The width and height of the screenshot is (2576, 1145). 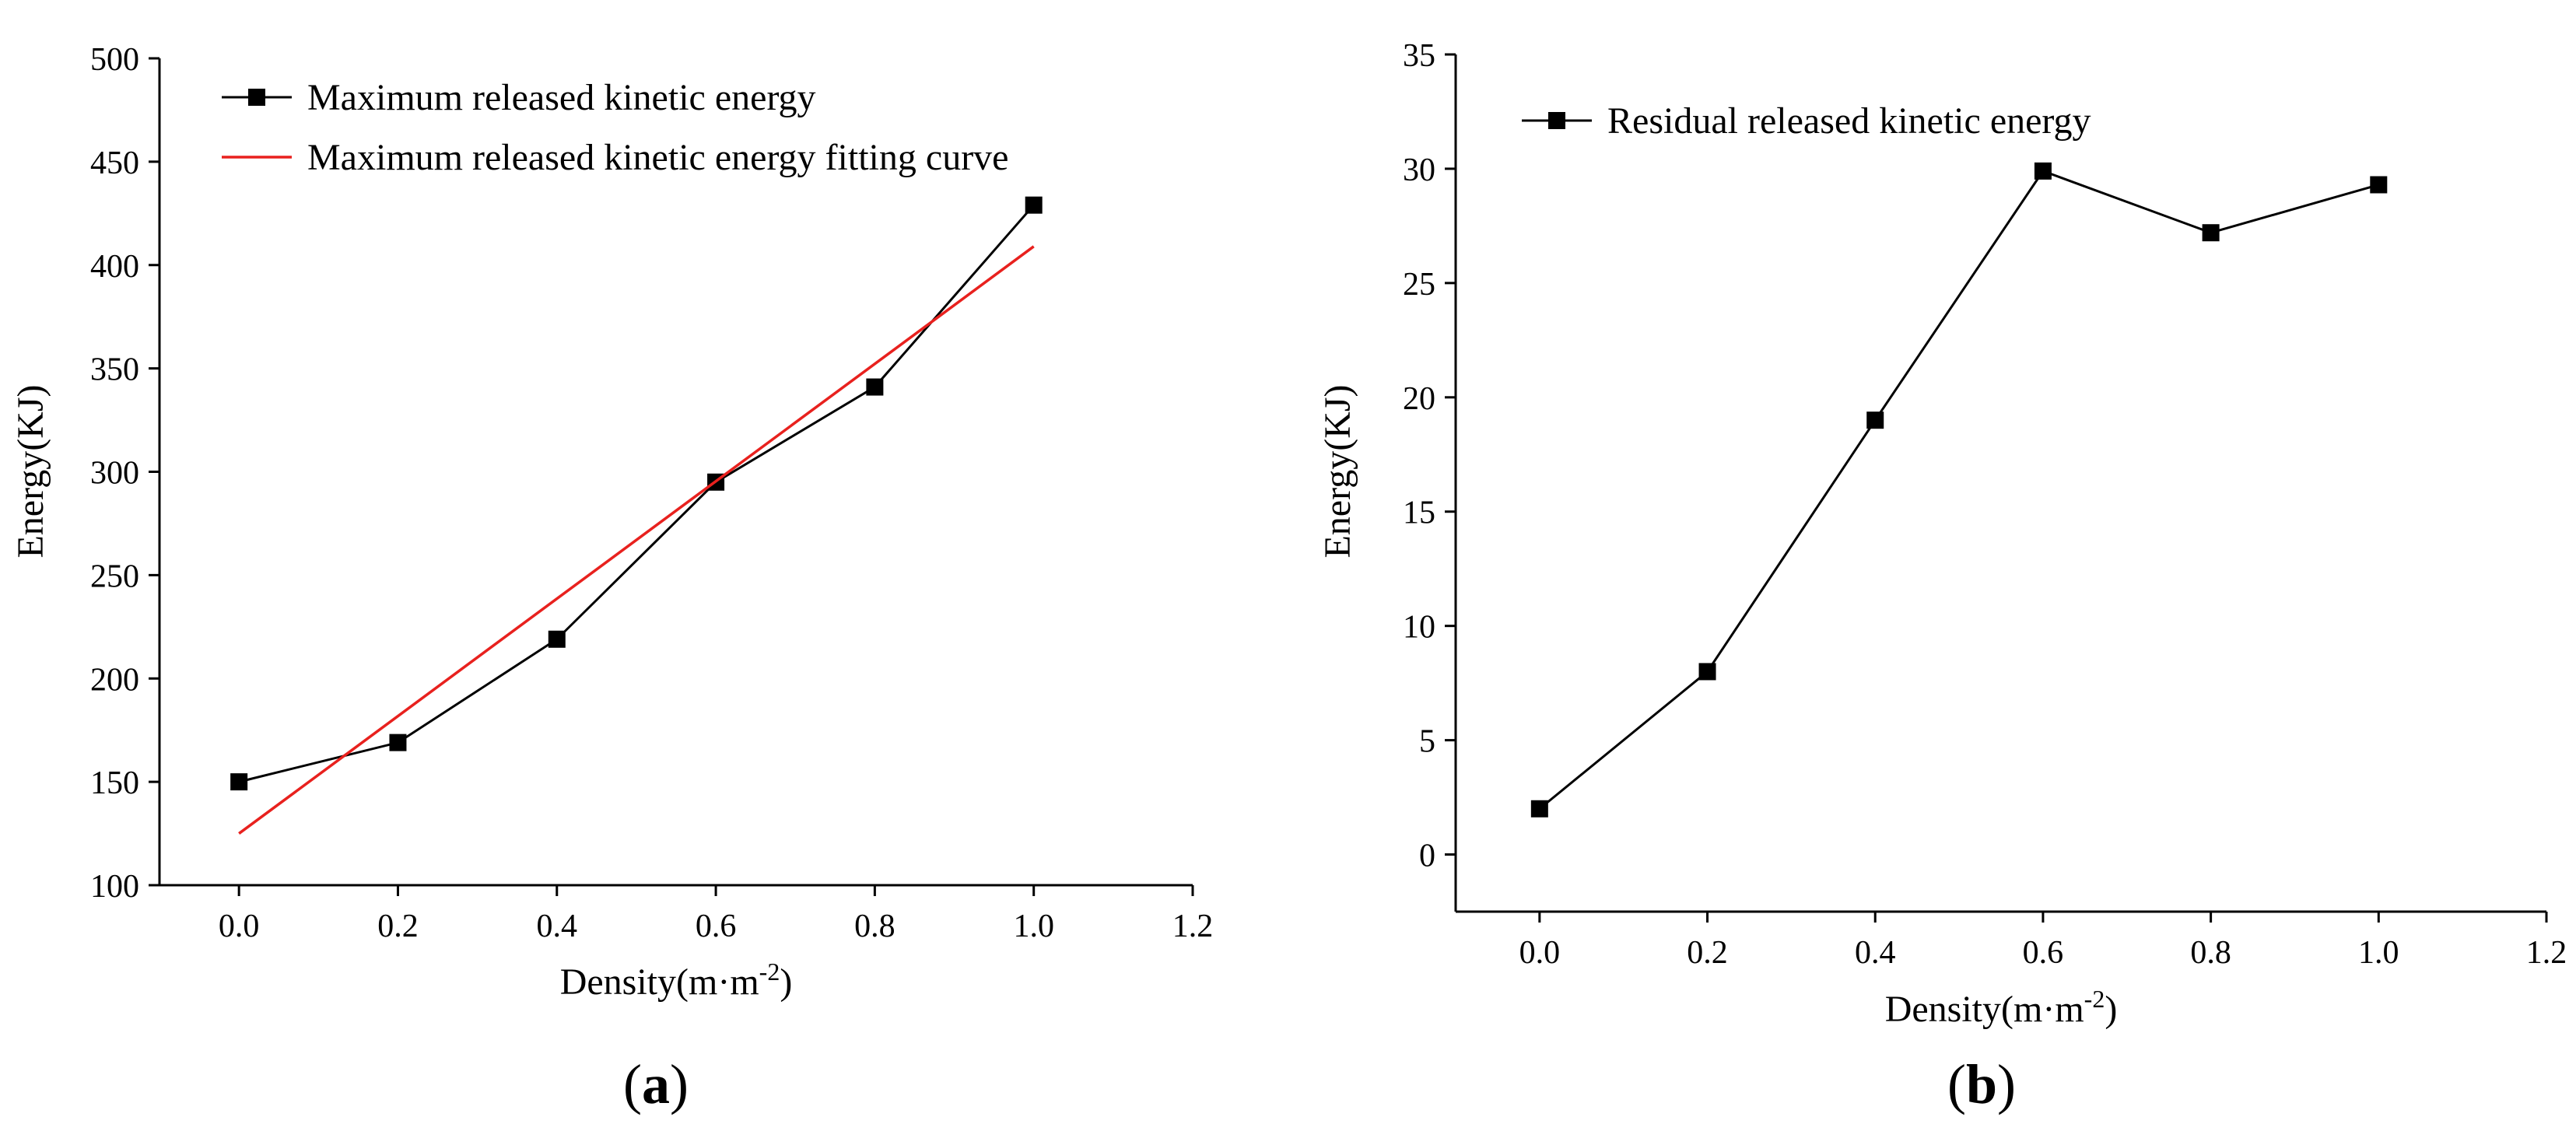 What do you see at coordinates (115, 680) in the screenshot?
I see `y-tick-label: 200` at bounding box center [115, 680].